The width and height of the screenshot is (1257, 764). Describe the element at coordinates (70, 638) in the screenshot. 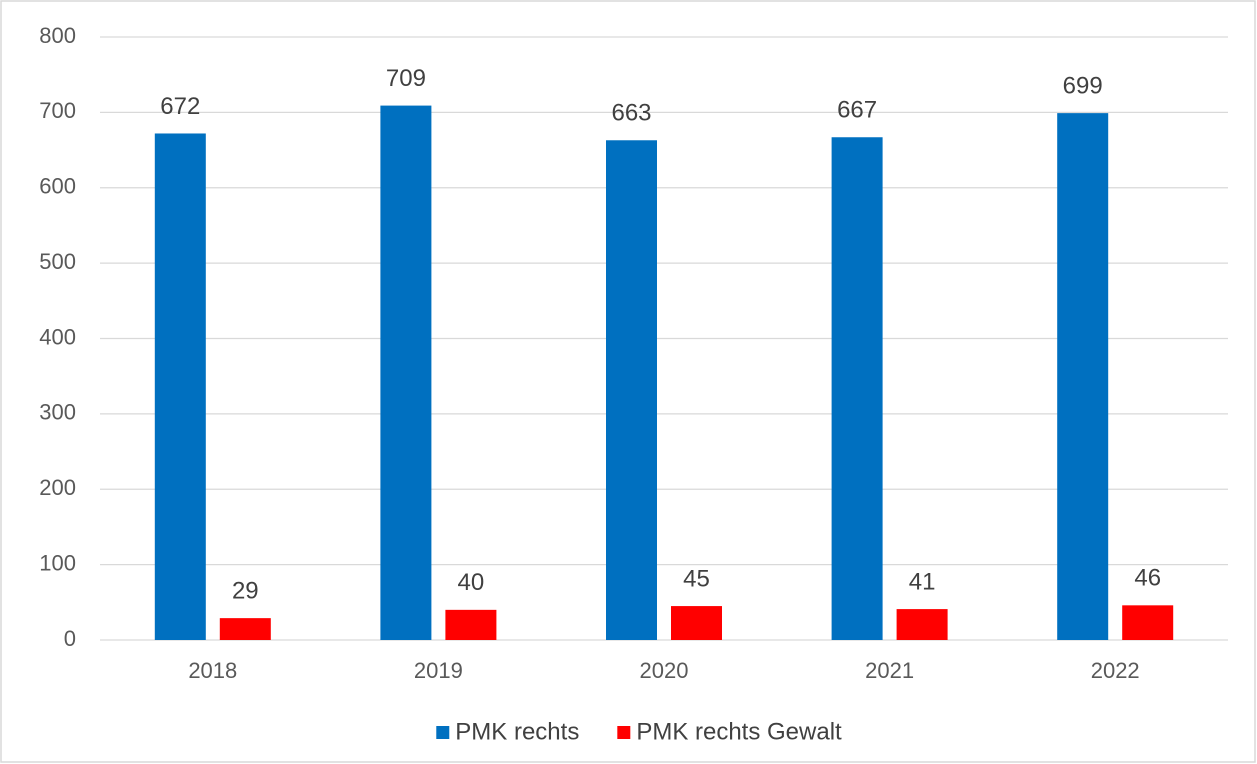

I see `y-tick-label: 0` at that location.